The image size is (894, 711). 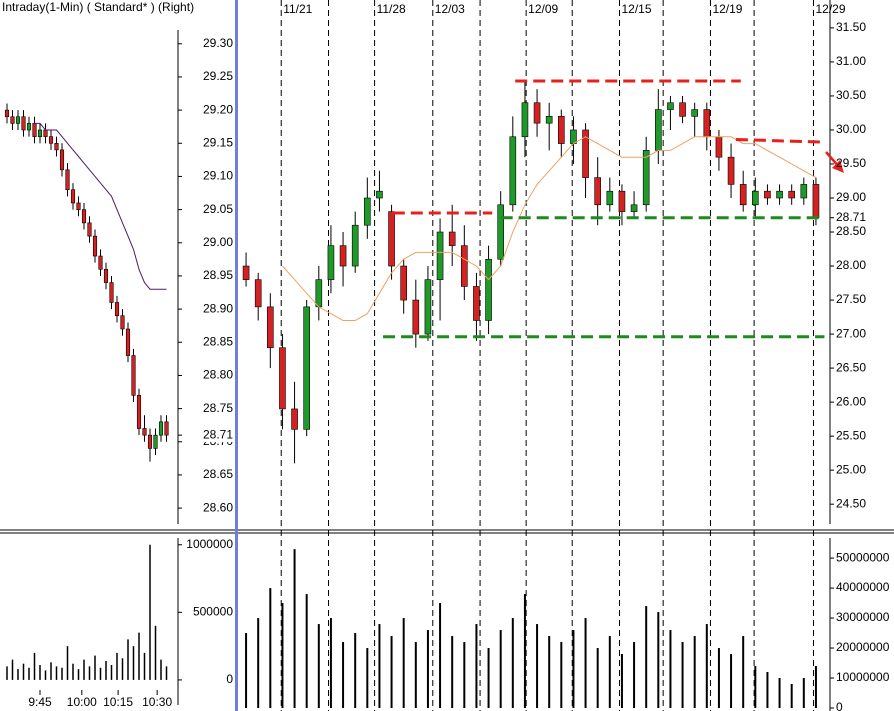 What do you see at coordinates (851, 95) in the screenshot?
I see `y-tick-label: 30.50` at bounding box center [851, 95].